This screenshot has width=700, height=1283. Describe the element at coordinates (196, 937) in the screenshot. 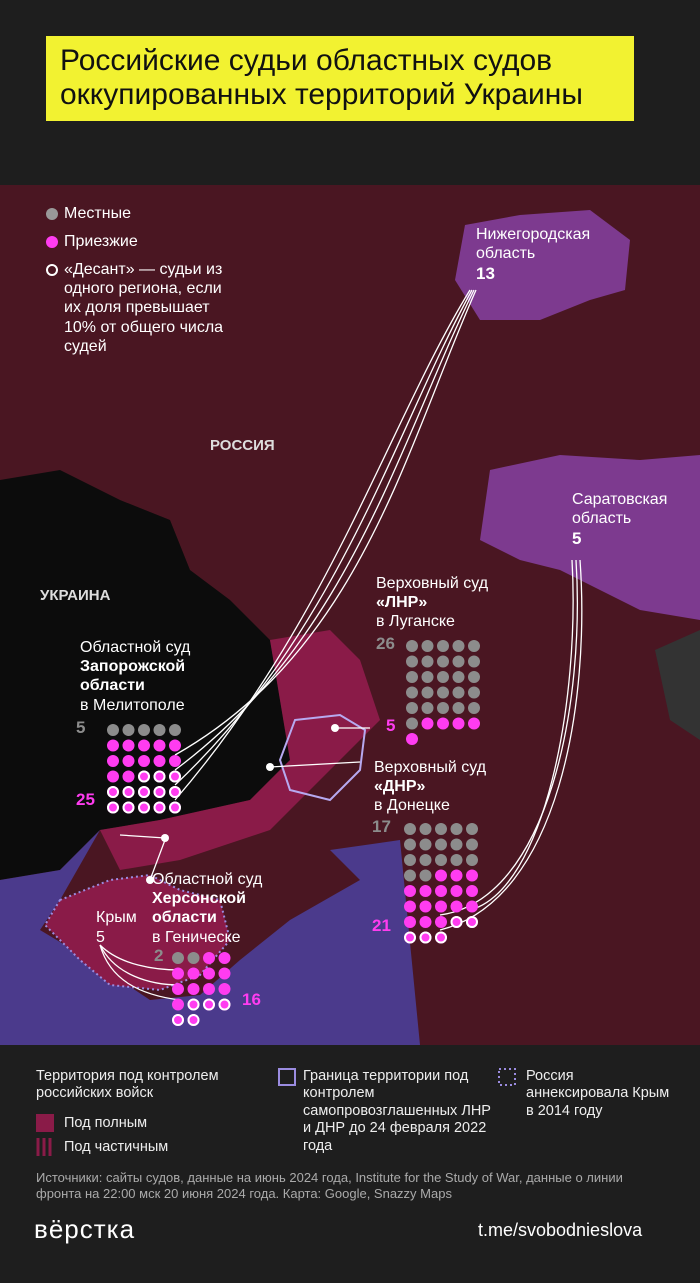

I see `court-city: в Геническе` at that location.